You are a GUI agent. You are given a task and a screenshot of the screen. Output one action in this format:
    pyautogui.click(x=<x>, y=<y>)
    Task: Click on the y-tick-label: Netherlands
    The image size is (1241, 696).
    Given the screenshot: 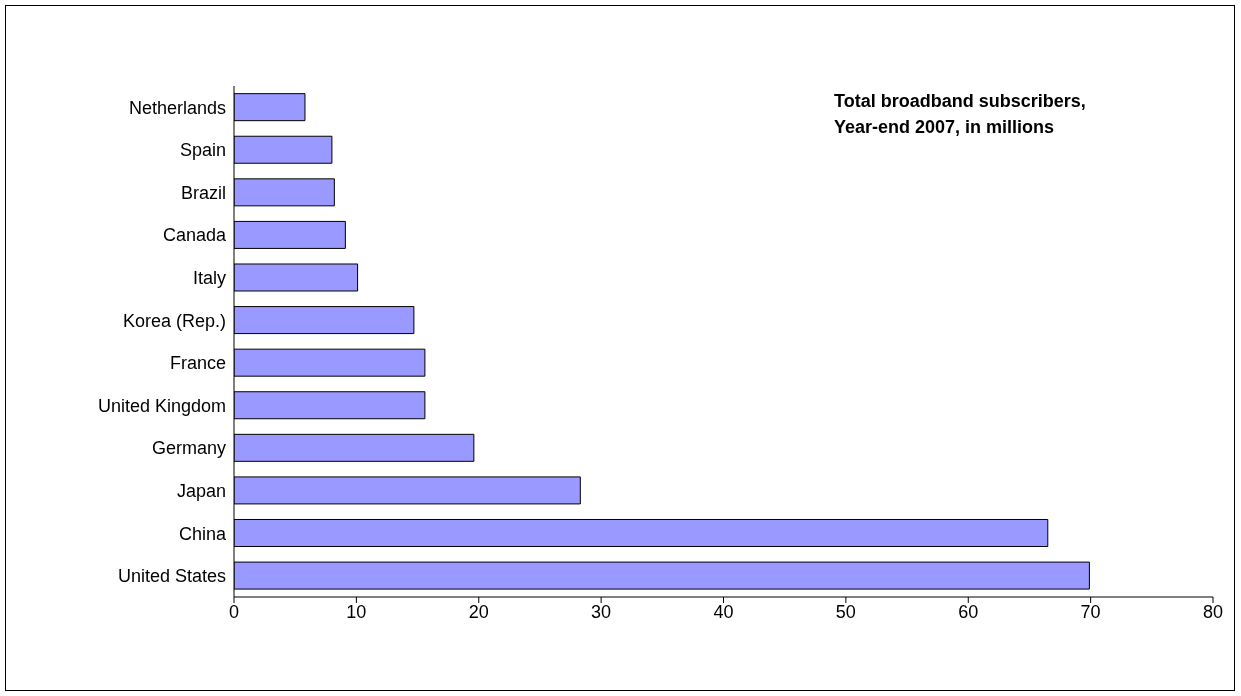 What is the action you would take?
    pyautogui.click(x=177, y=107)
    